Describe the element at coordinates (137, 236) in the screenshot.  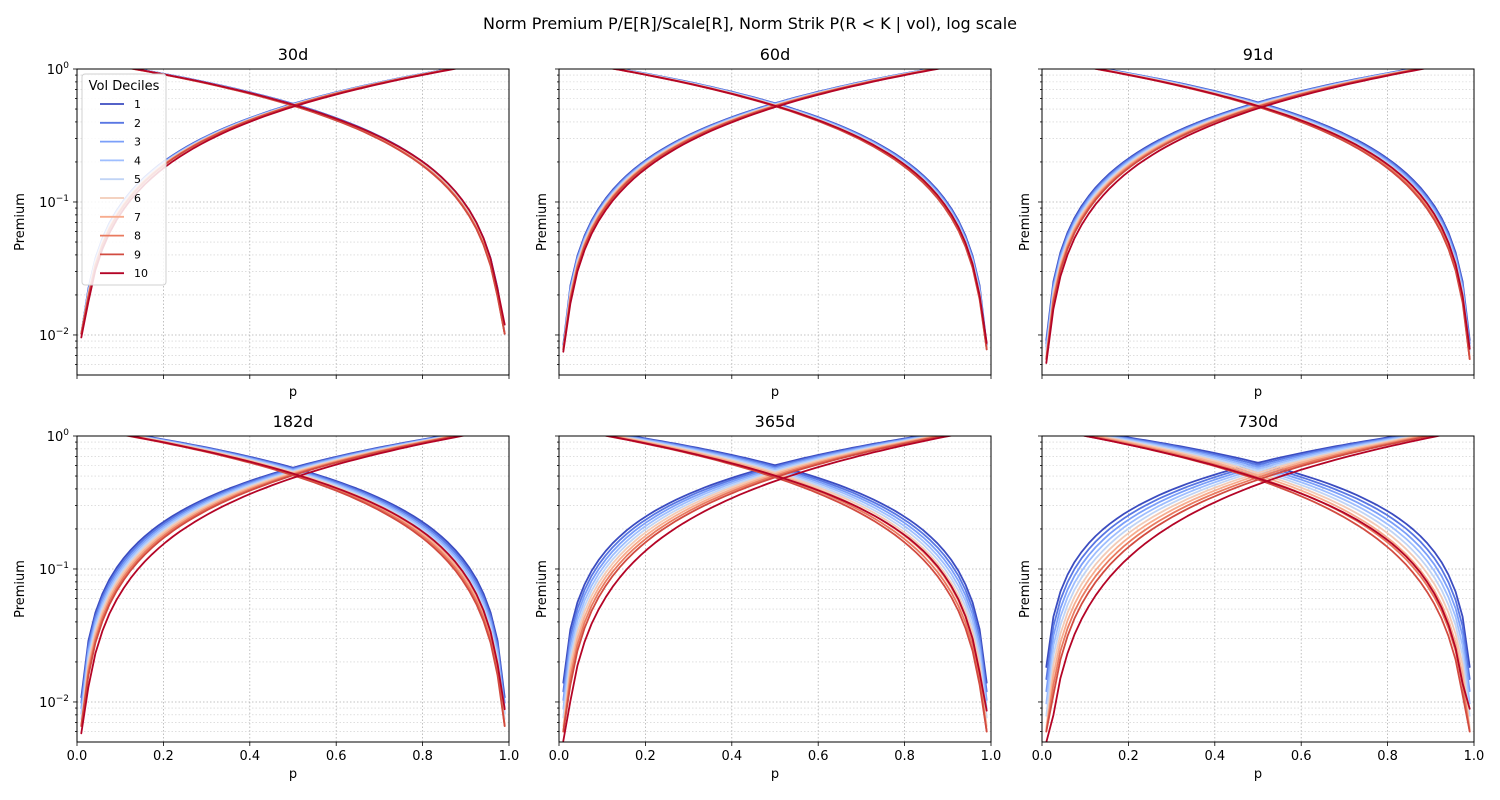
I see `legend-label-8: 8` at that location.